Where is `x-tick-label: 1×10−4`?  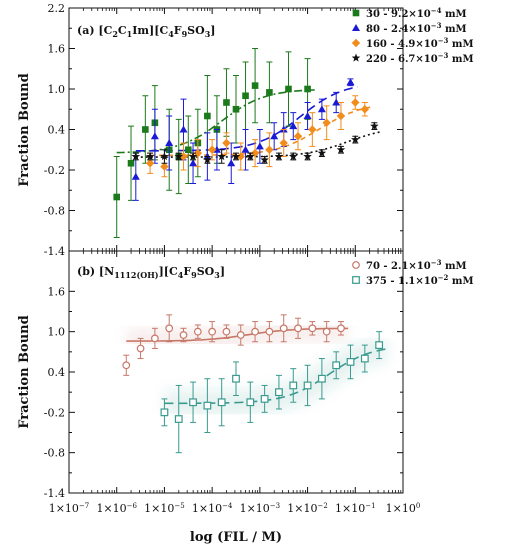
x-tick-label: 1×10−4 is located at coordinates (212, 508).